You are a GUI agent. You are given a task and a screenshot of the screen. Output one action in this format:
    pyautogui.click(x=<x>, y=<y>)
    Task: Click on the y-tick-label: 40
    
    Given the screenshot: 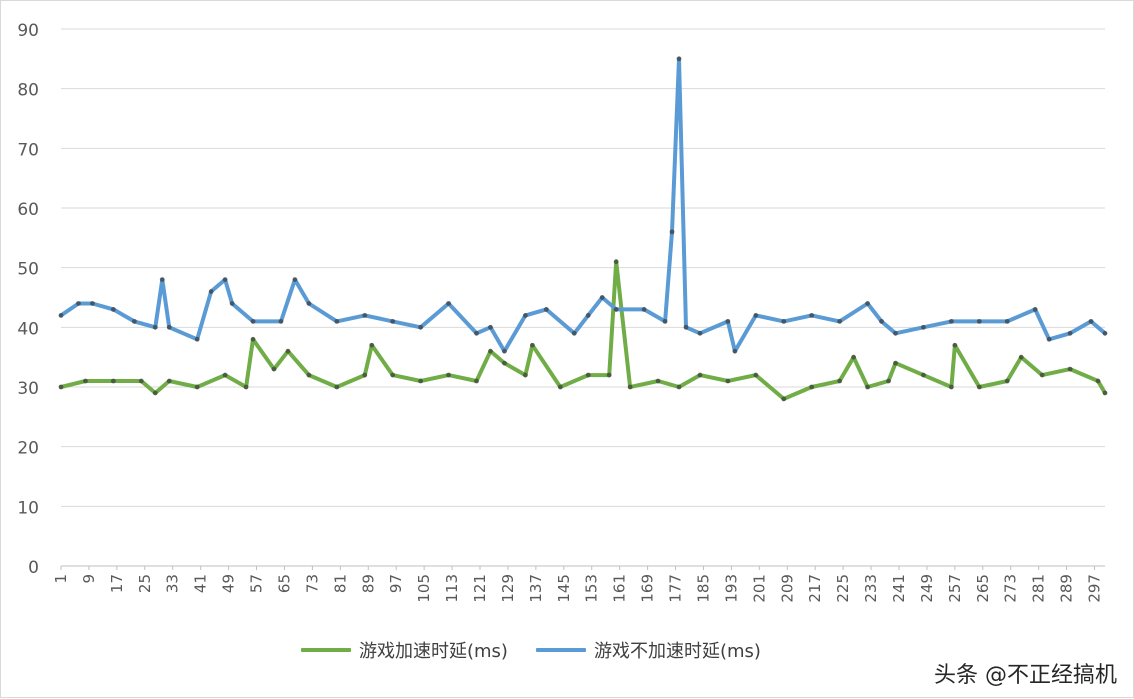 What is the action you would take?
    pyautogui.click(x=28, y=329)
    